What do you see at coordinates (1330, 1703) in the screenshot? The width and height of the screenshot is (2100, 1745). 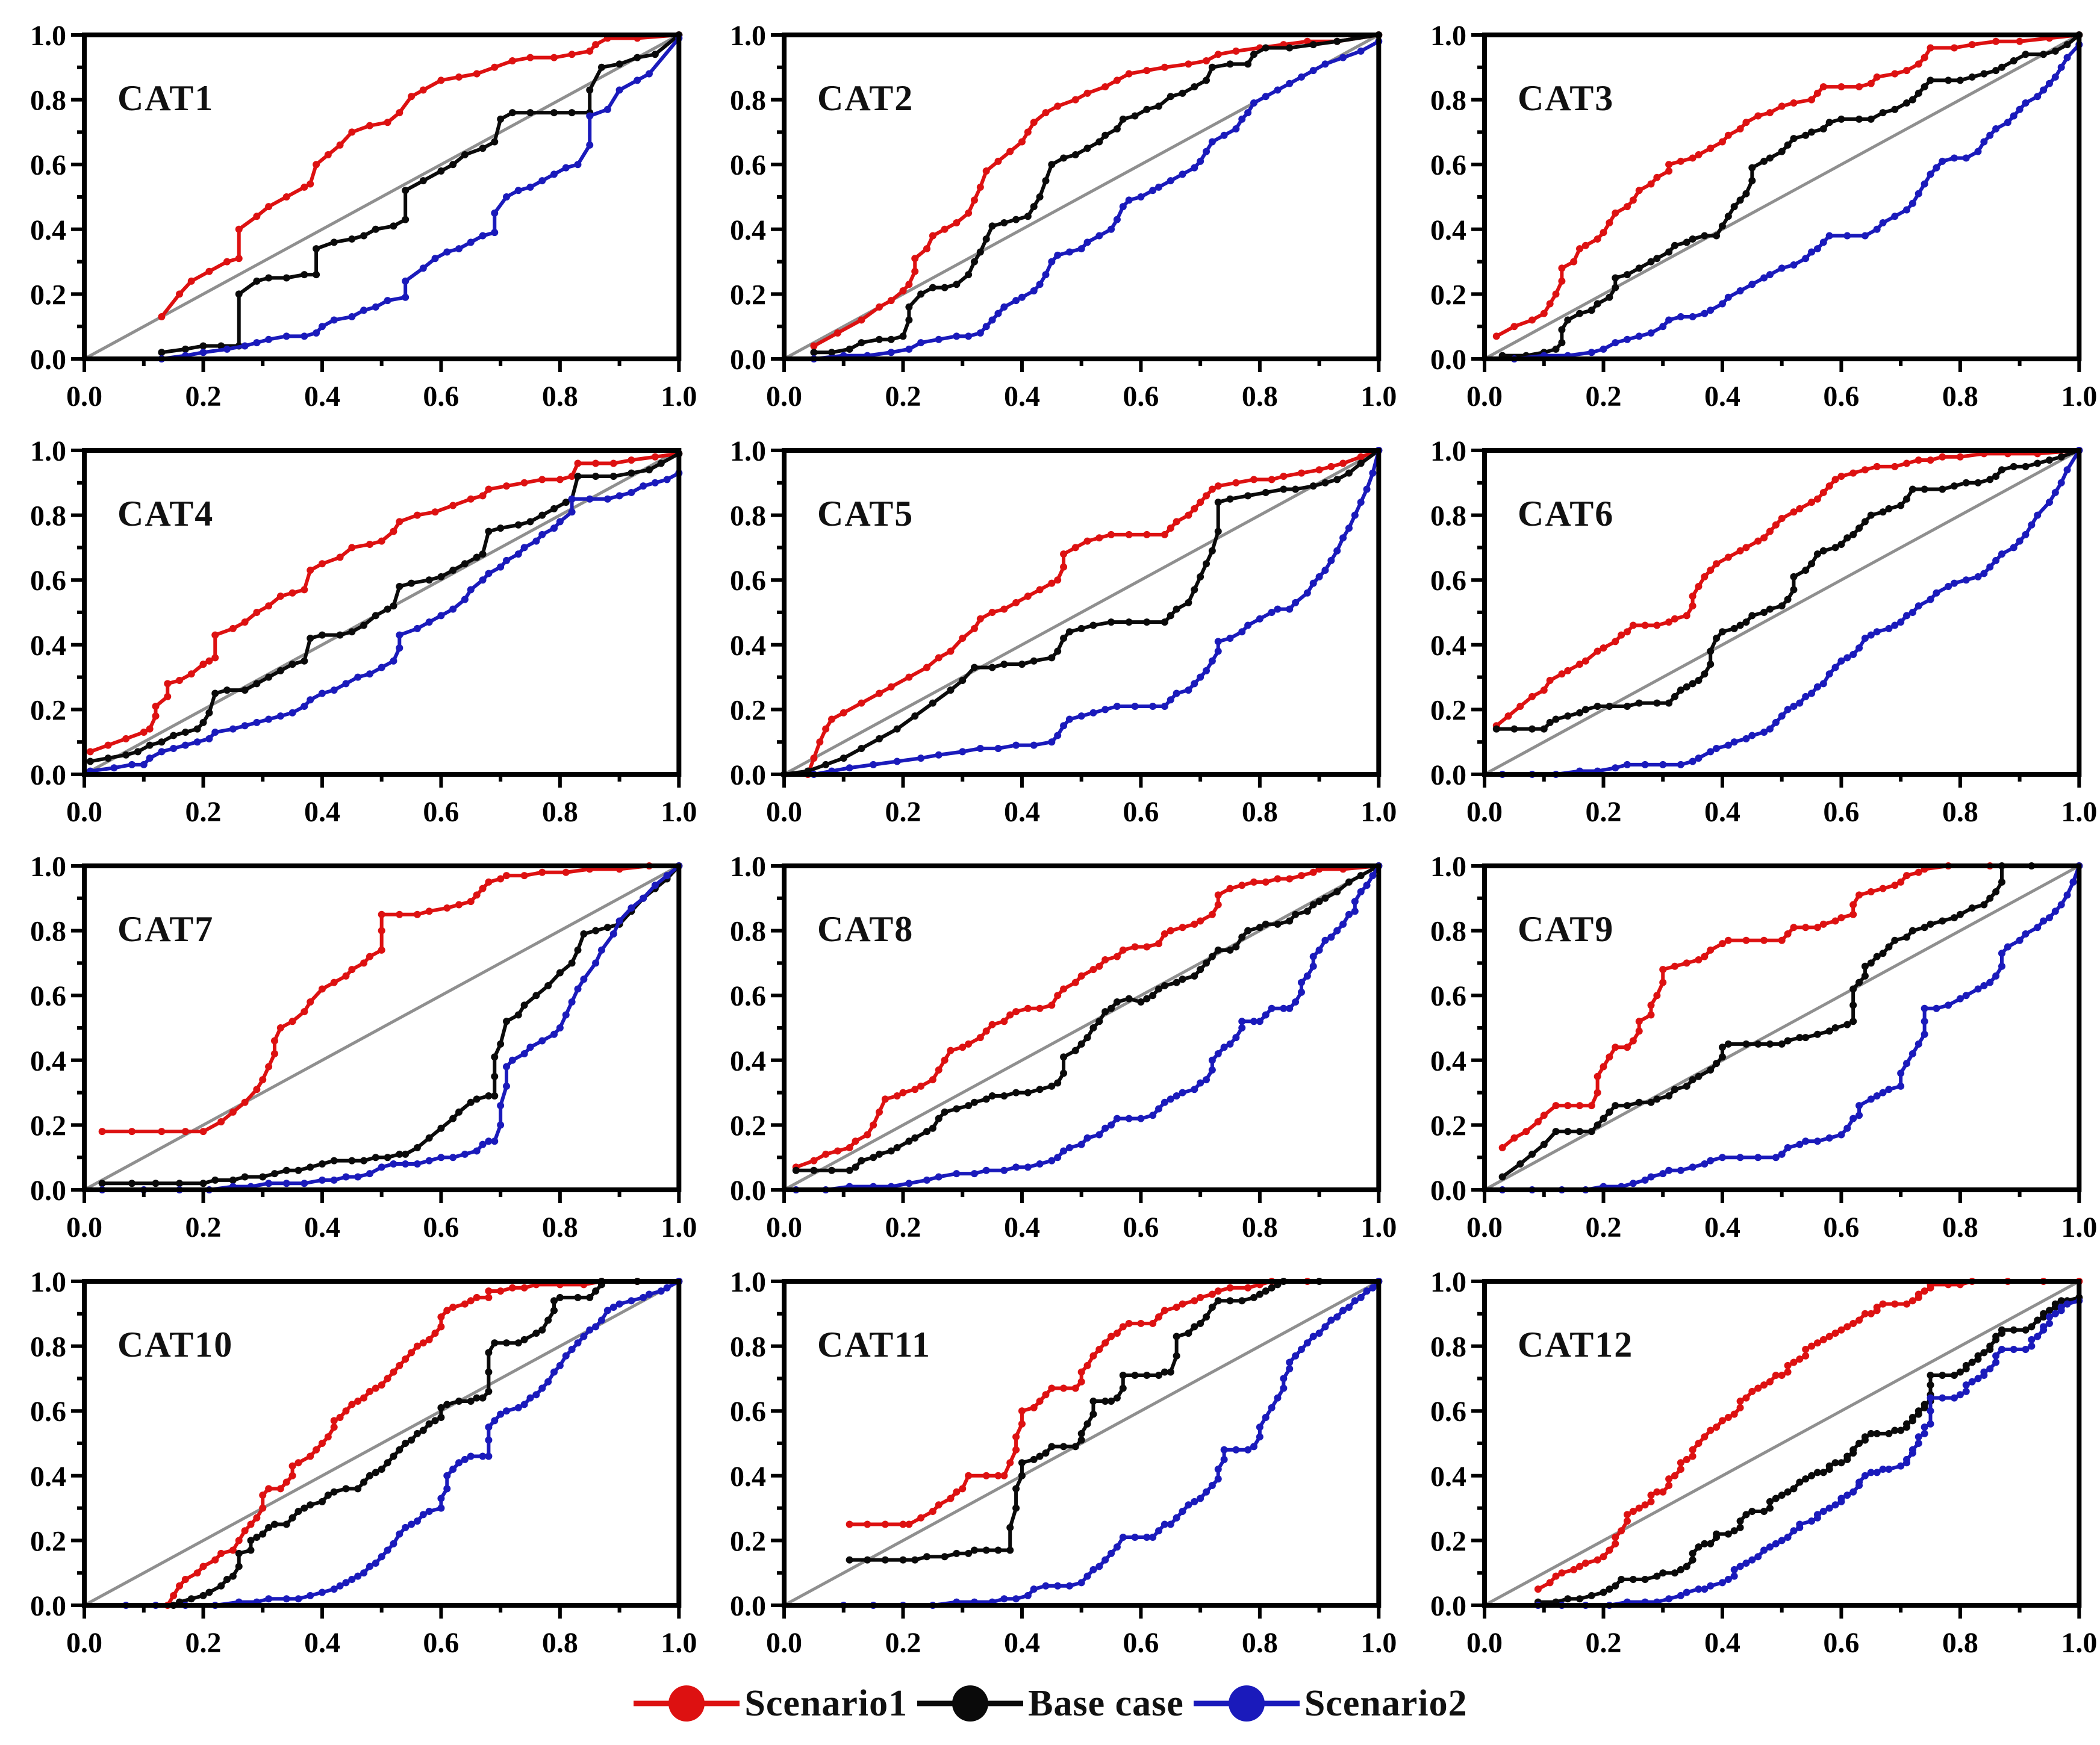 I see `legend-item-scenario2: Scenario2` at bounding box center [1330, 1703].